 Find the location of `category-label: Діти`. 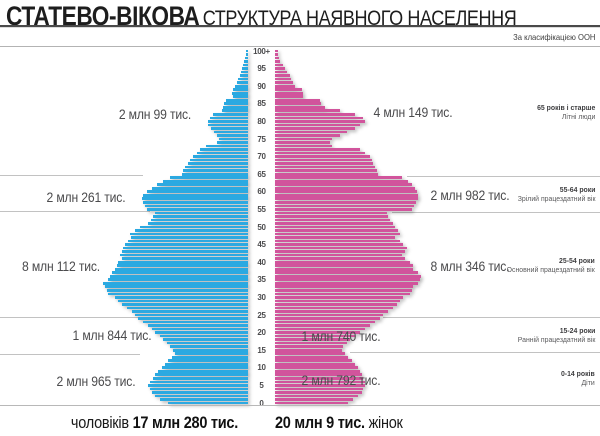

category-label: Діти is located at coordinates (588, 382).